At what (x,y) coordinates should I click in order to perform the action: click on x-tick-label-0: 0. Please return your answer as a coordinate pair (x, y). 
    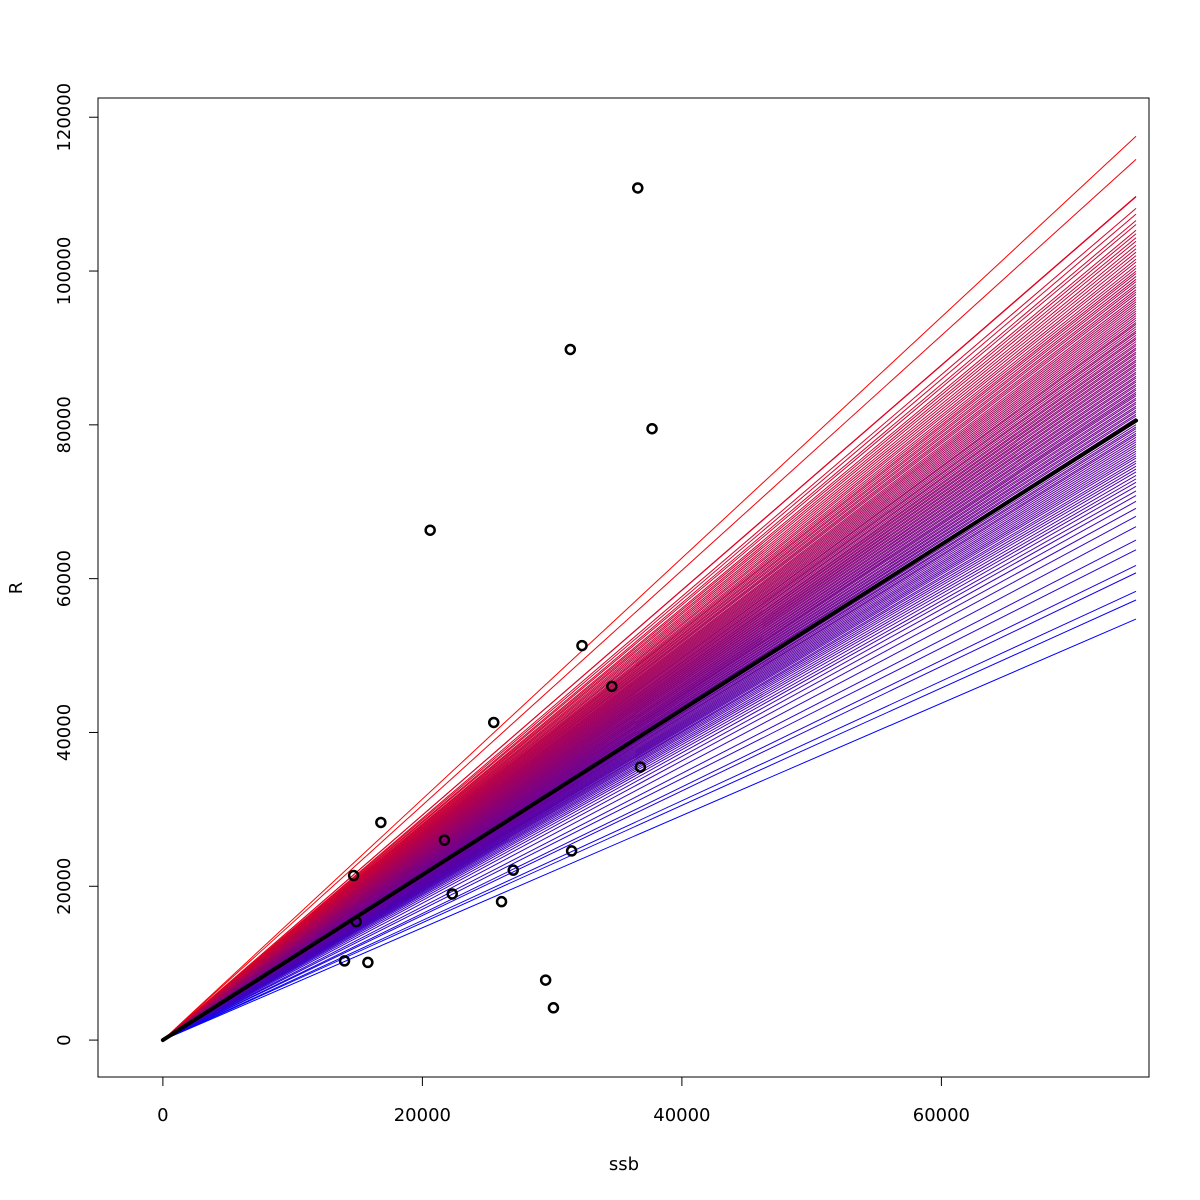
    Looking at the image, I should click on (162, 1115).